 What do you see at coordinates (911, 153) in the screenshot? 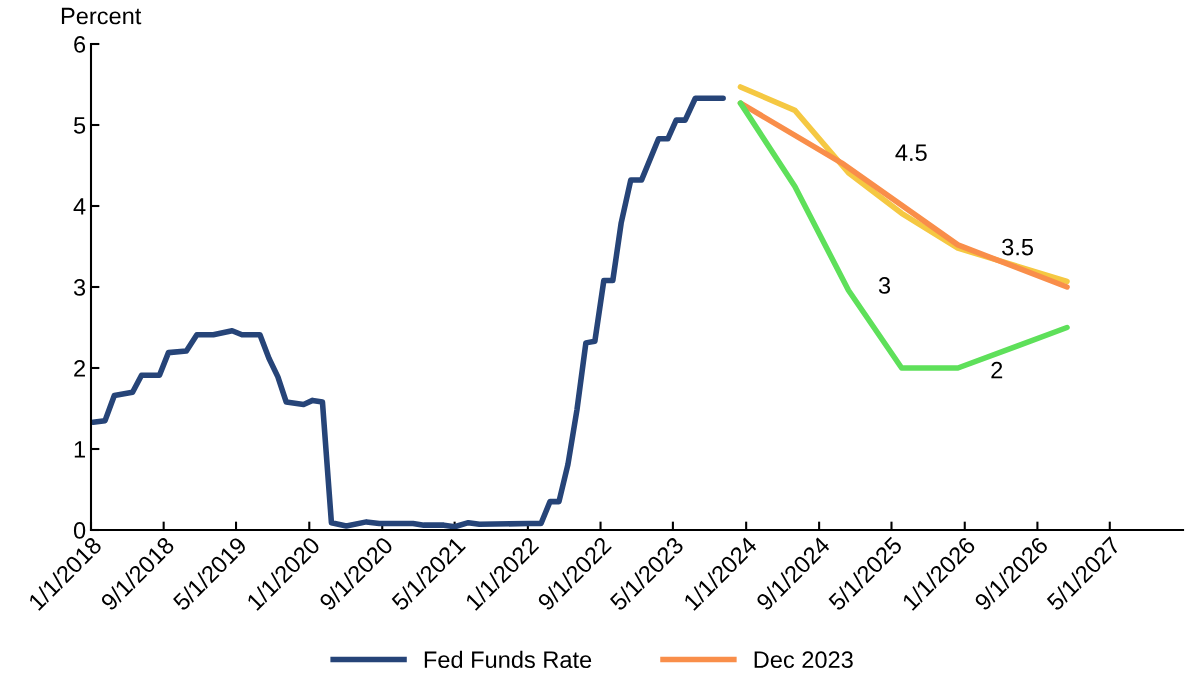
I see `annotation: 4.5` at bounding box center [911, 153].